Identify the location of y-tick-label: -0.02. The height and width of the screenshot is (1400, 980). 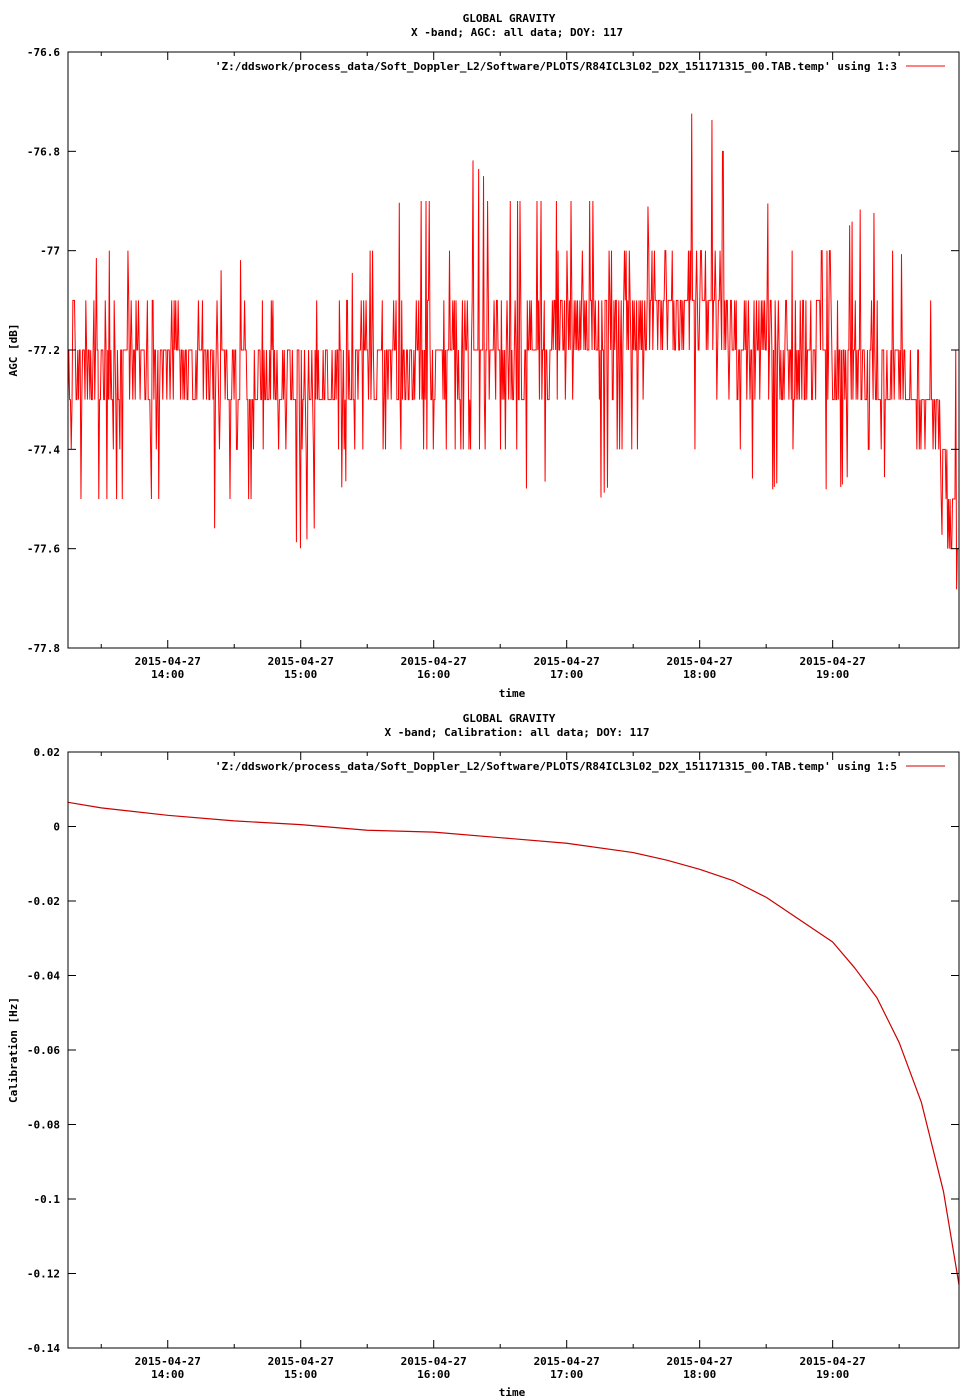
(43, 901).